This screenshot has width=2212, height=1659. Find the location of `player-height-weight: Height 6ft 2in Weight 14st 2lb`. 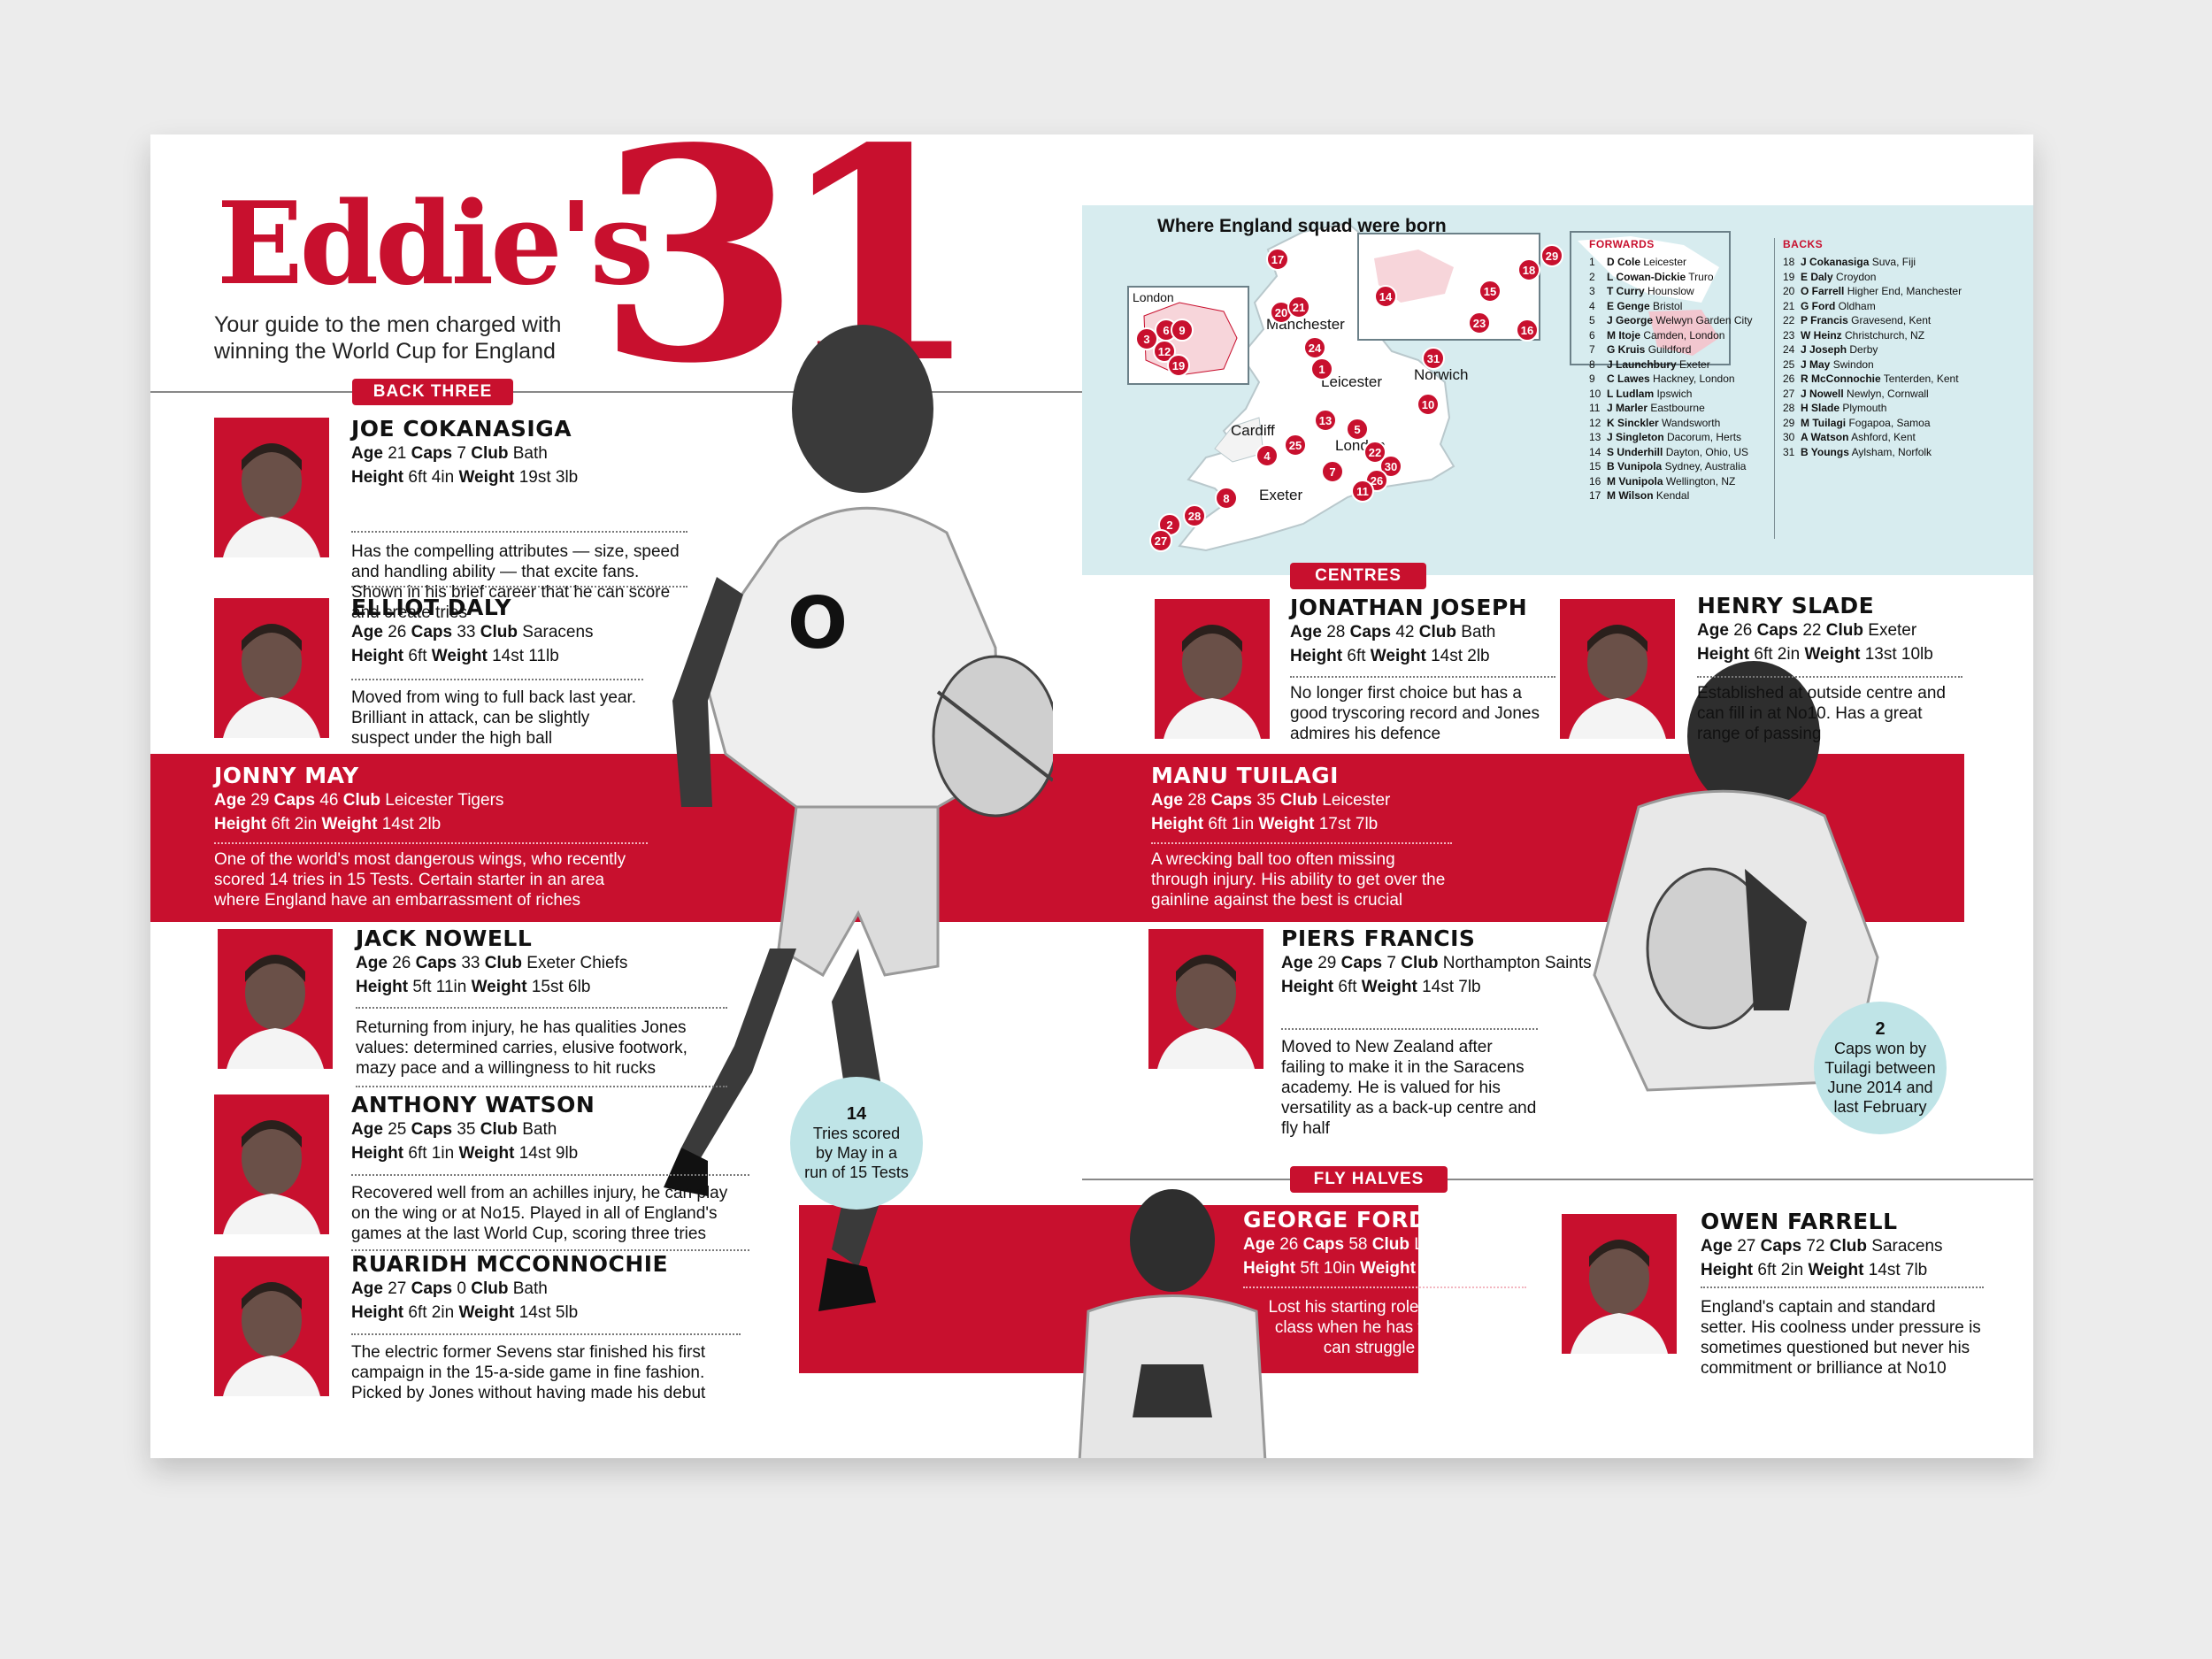

player-height-weight: Height 6ft 2in Weight 14st 2lb is located at coordinates (328, 824).